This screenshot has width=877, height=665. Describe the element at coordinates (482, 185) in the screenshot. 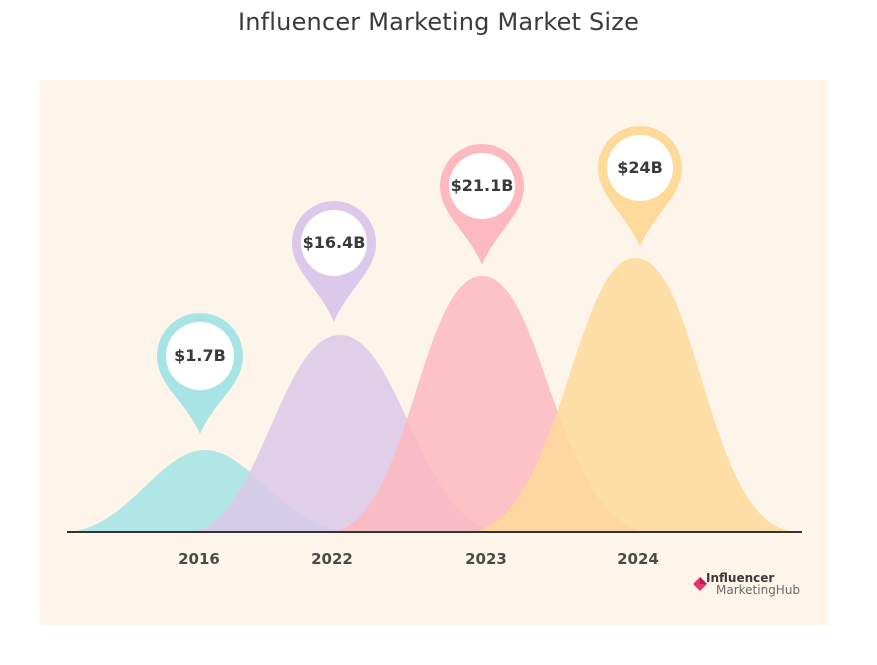

I see `value-label-2023: $21.1B` at that location.